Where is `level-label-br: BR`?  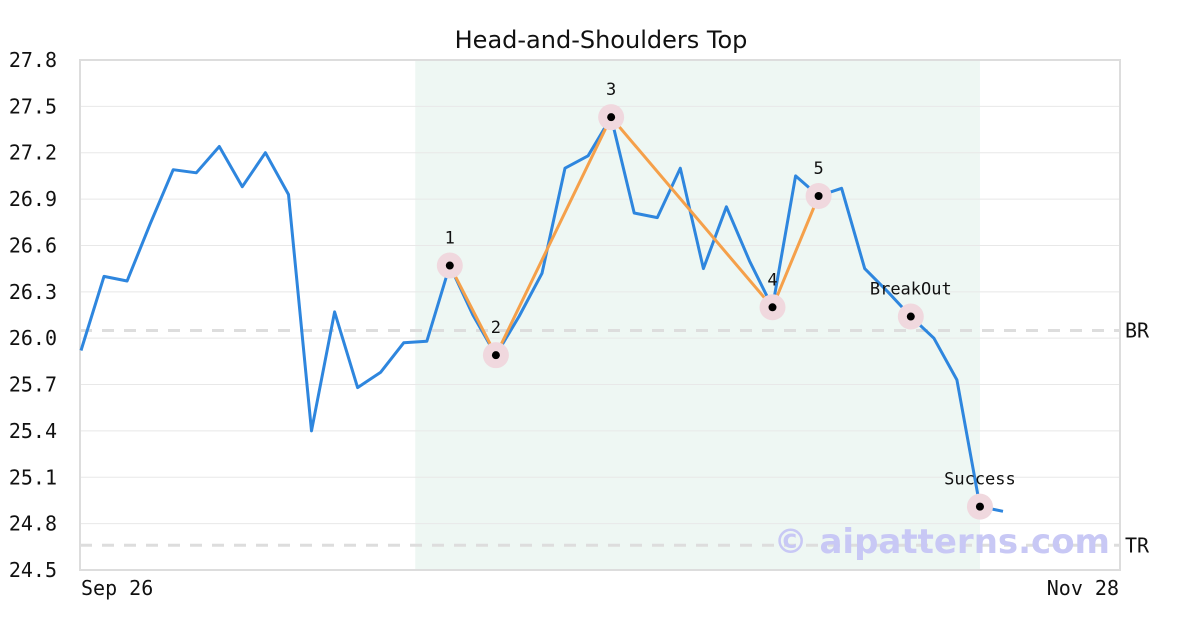 level-label-br: BR is located at coordinates (1137, 330).